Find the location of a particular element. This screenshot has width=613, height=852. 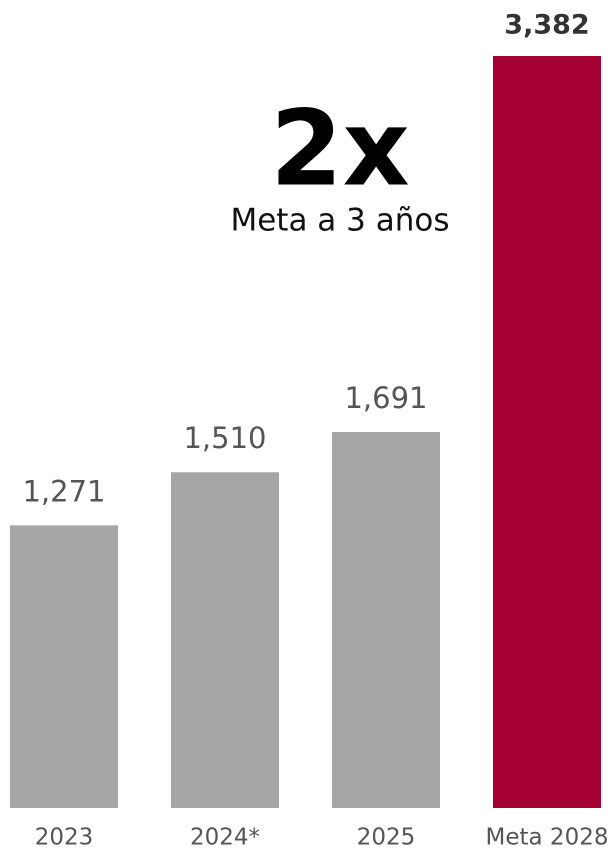

value-label: 1,271 is located at coordinates (63, 491).